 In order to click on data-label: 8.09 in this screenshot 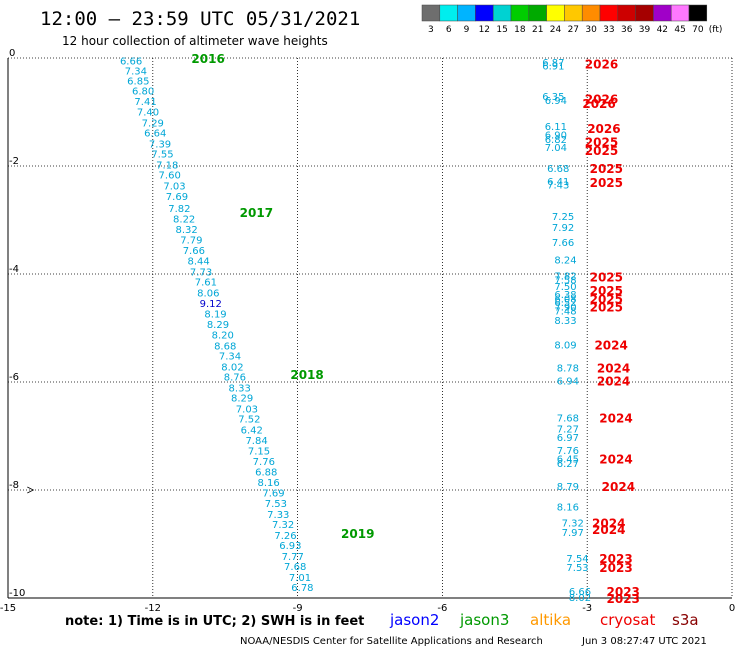, I will do `click(565, 346)`.